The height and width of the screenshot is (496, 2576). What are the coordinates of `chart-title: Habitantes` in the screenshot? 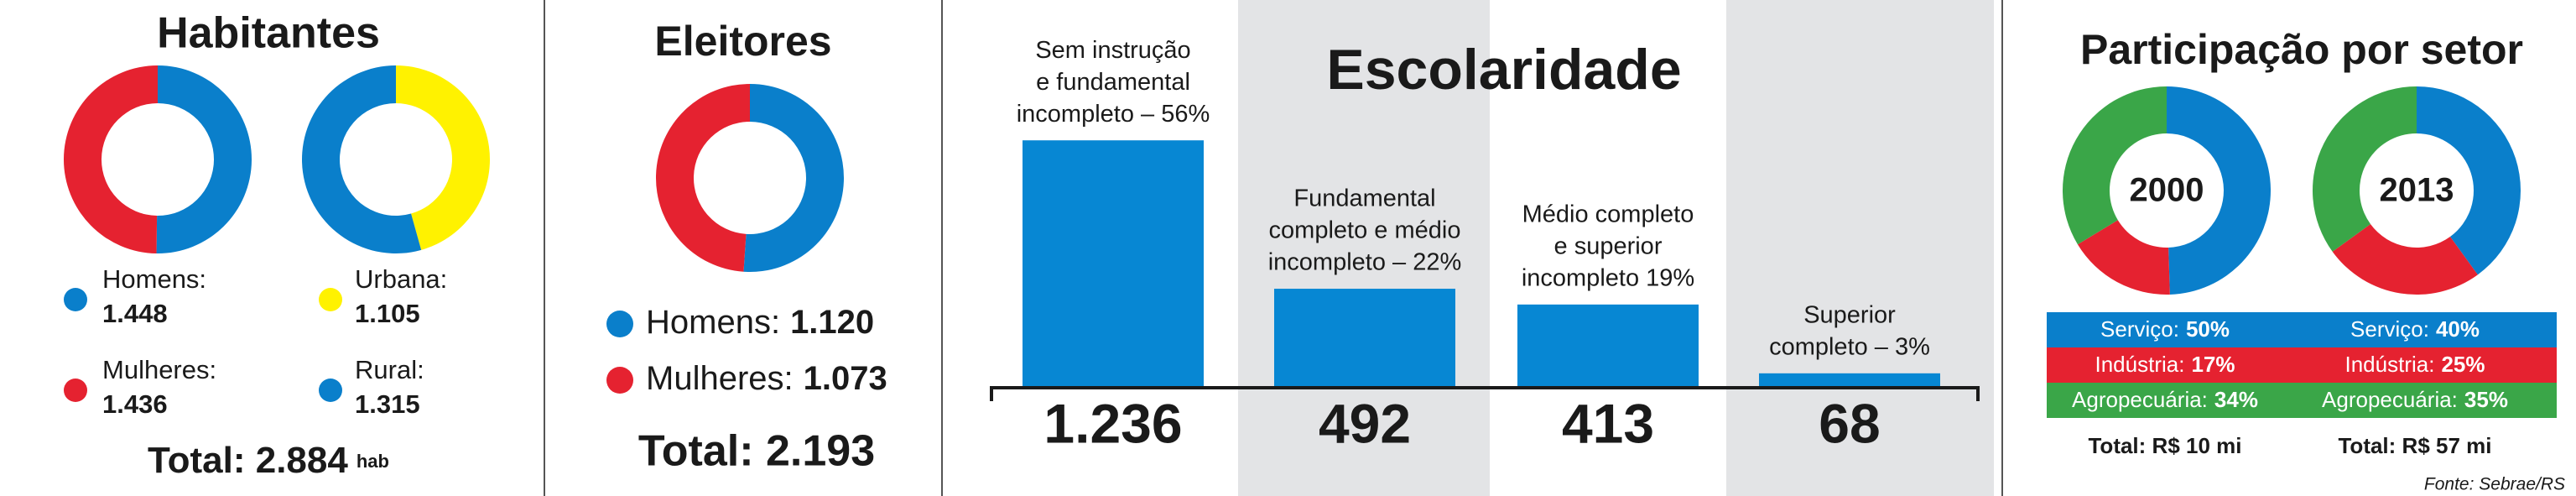 It's located at (268, 34).